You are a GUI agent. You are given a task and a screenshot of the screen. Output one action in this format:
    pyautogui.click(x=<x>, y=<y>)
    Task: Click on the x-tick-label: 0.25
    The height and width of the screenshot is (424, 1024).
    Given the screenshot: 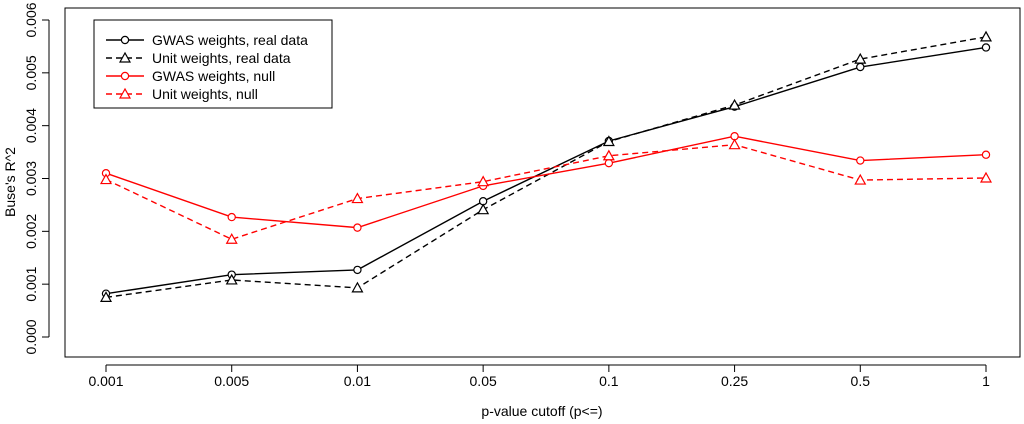 What is the action you would take?
    pyautogui.click(x=734, y=381)
    